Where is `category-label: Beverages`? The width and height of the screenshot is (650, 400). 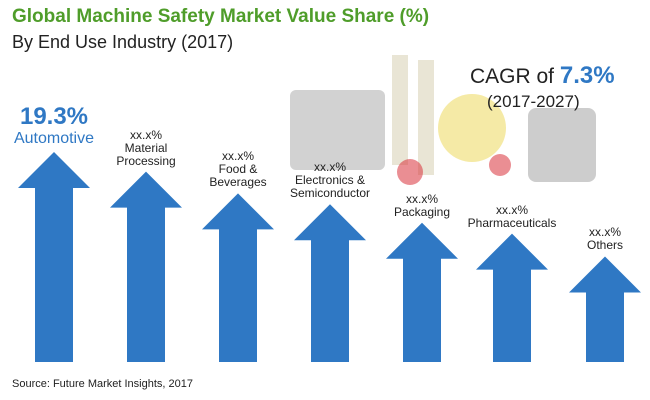
category-label: Beverages is located at coordinates (238, 182).